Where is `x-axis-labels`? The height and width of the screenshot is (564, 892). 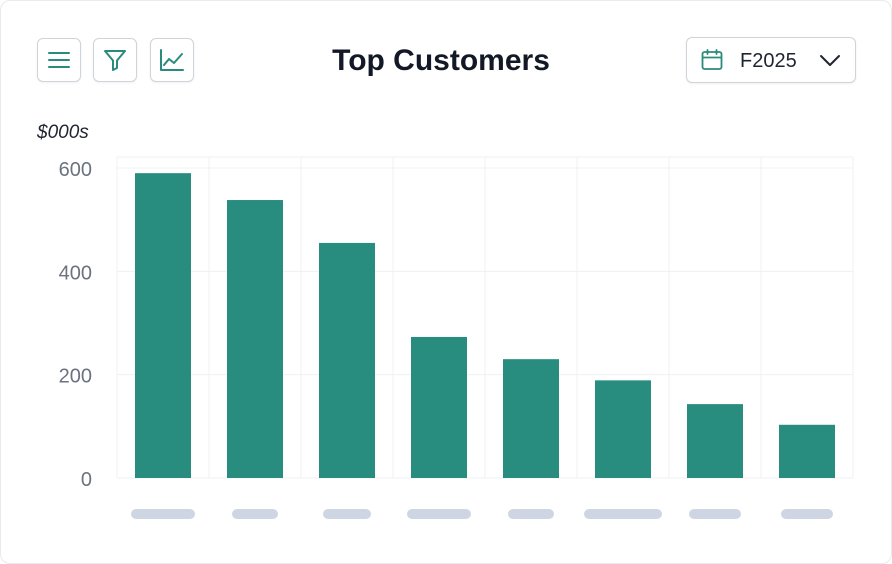
x-axis-labels is located at coordinates (482, 514).